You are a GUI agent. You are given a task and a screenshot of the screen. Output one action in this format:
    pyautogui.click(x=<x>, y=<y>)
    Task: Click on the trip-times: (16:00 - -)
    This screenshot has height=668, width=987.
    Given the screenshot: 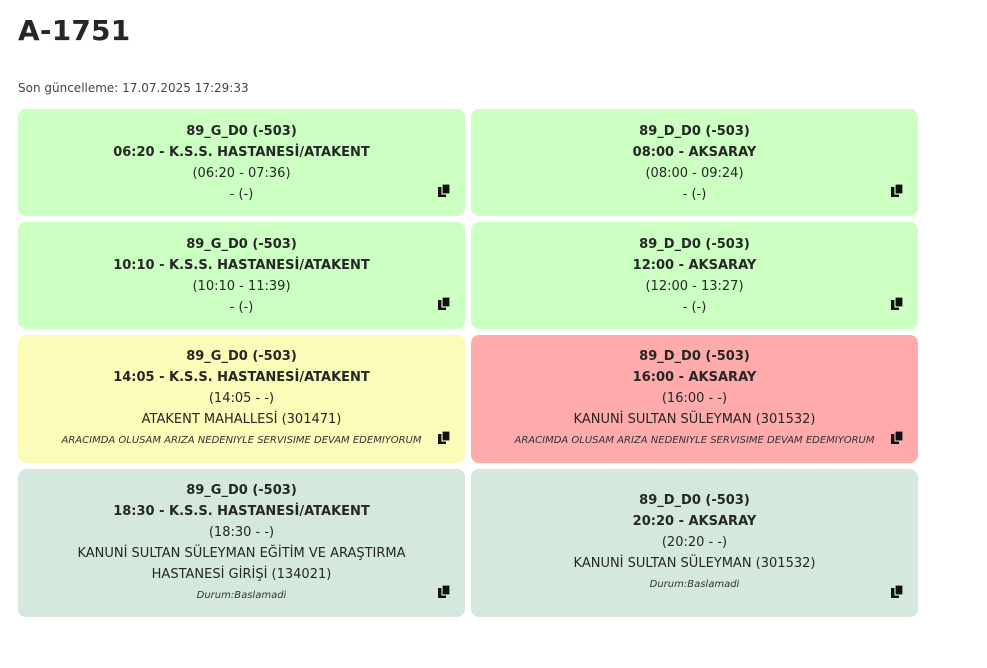 What is the action you would take?
    pyautogui.click(x=694, y=398)
    